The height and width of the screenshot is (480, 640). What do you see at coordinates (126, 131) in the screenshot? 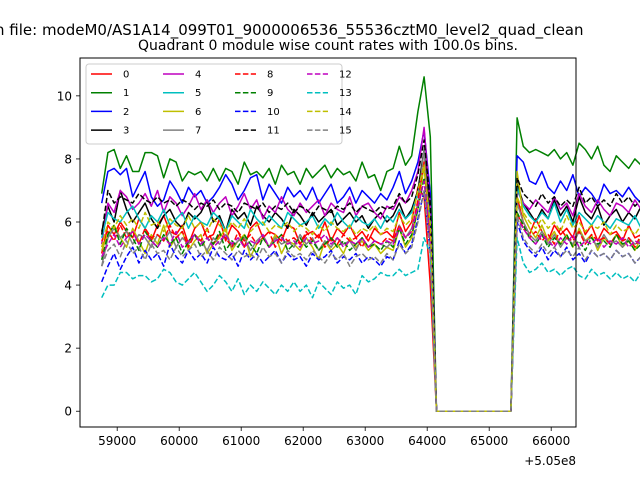
I see `legend-label: 3` at bounding box center [126, 131].